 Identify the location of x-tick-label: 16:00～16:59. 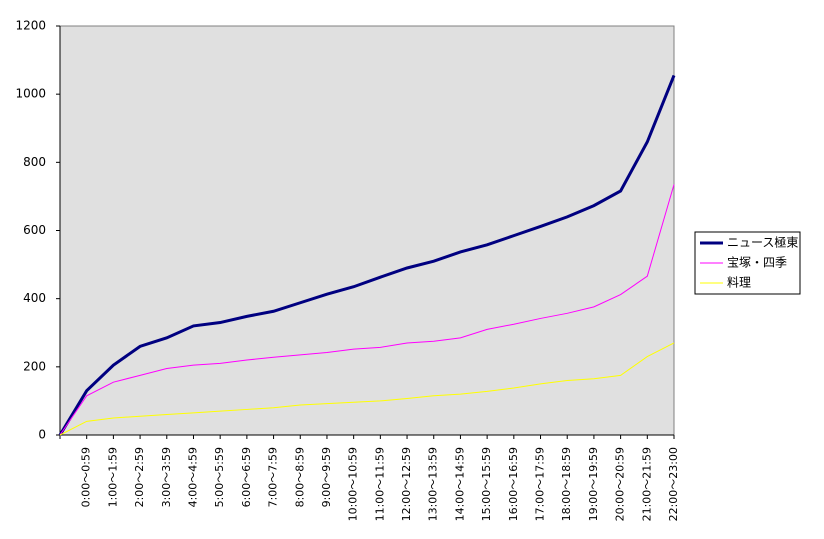
(513, 484).